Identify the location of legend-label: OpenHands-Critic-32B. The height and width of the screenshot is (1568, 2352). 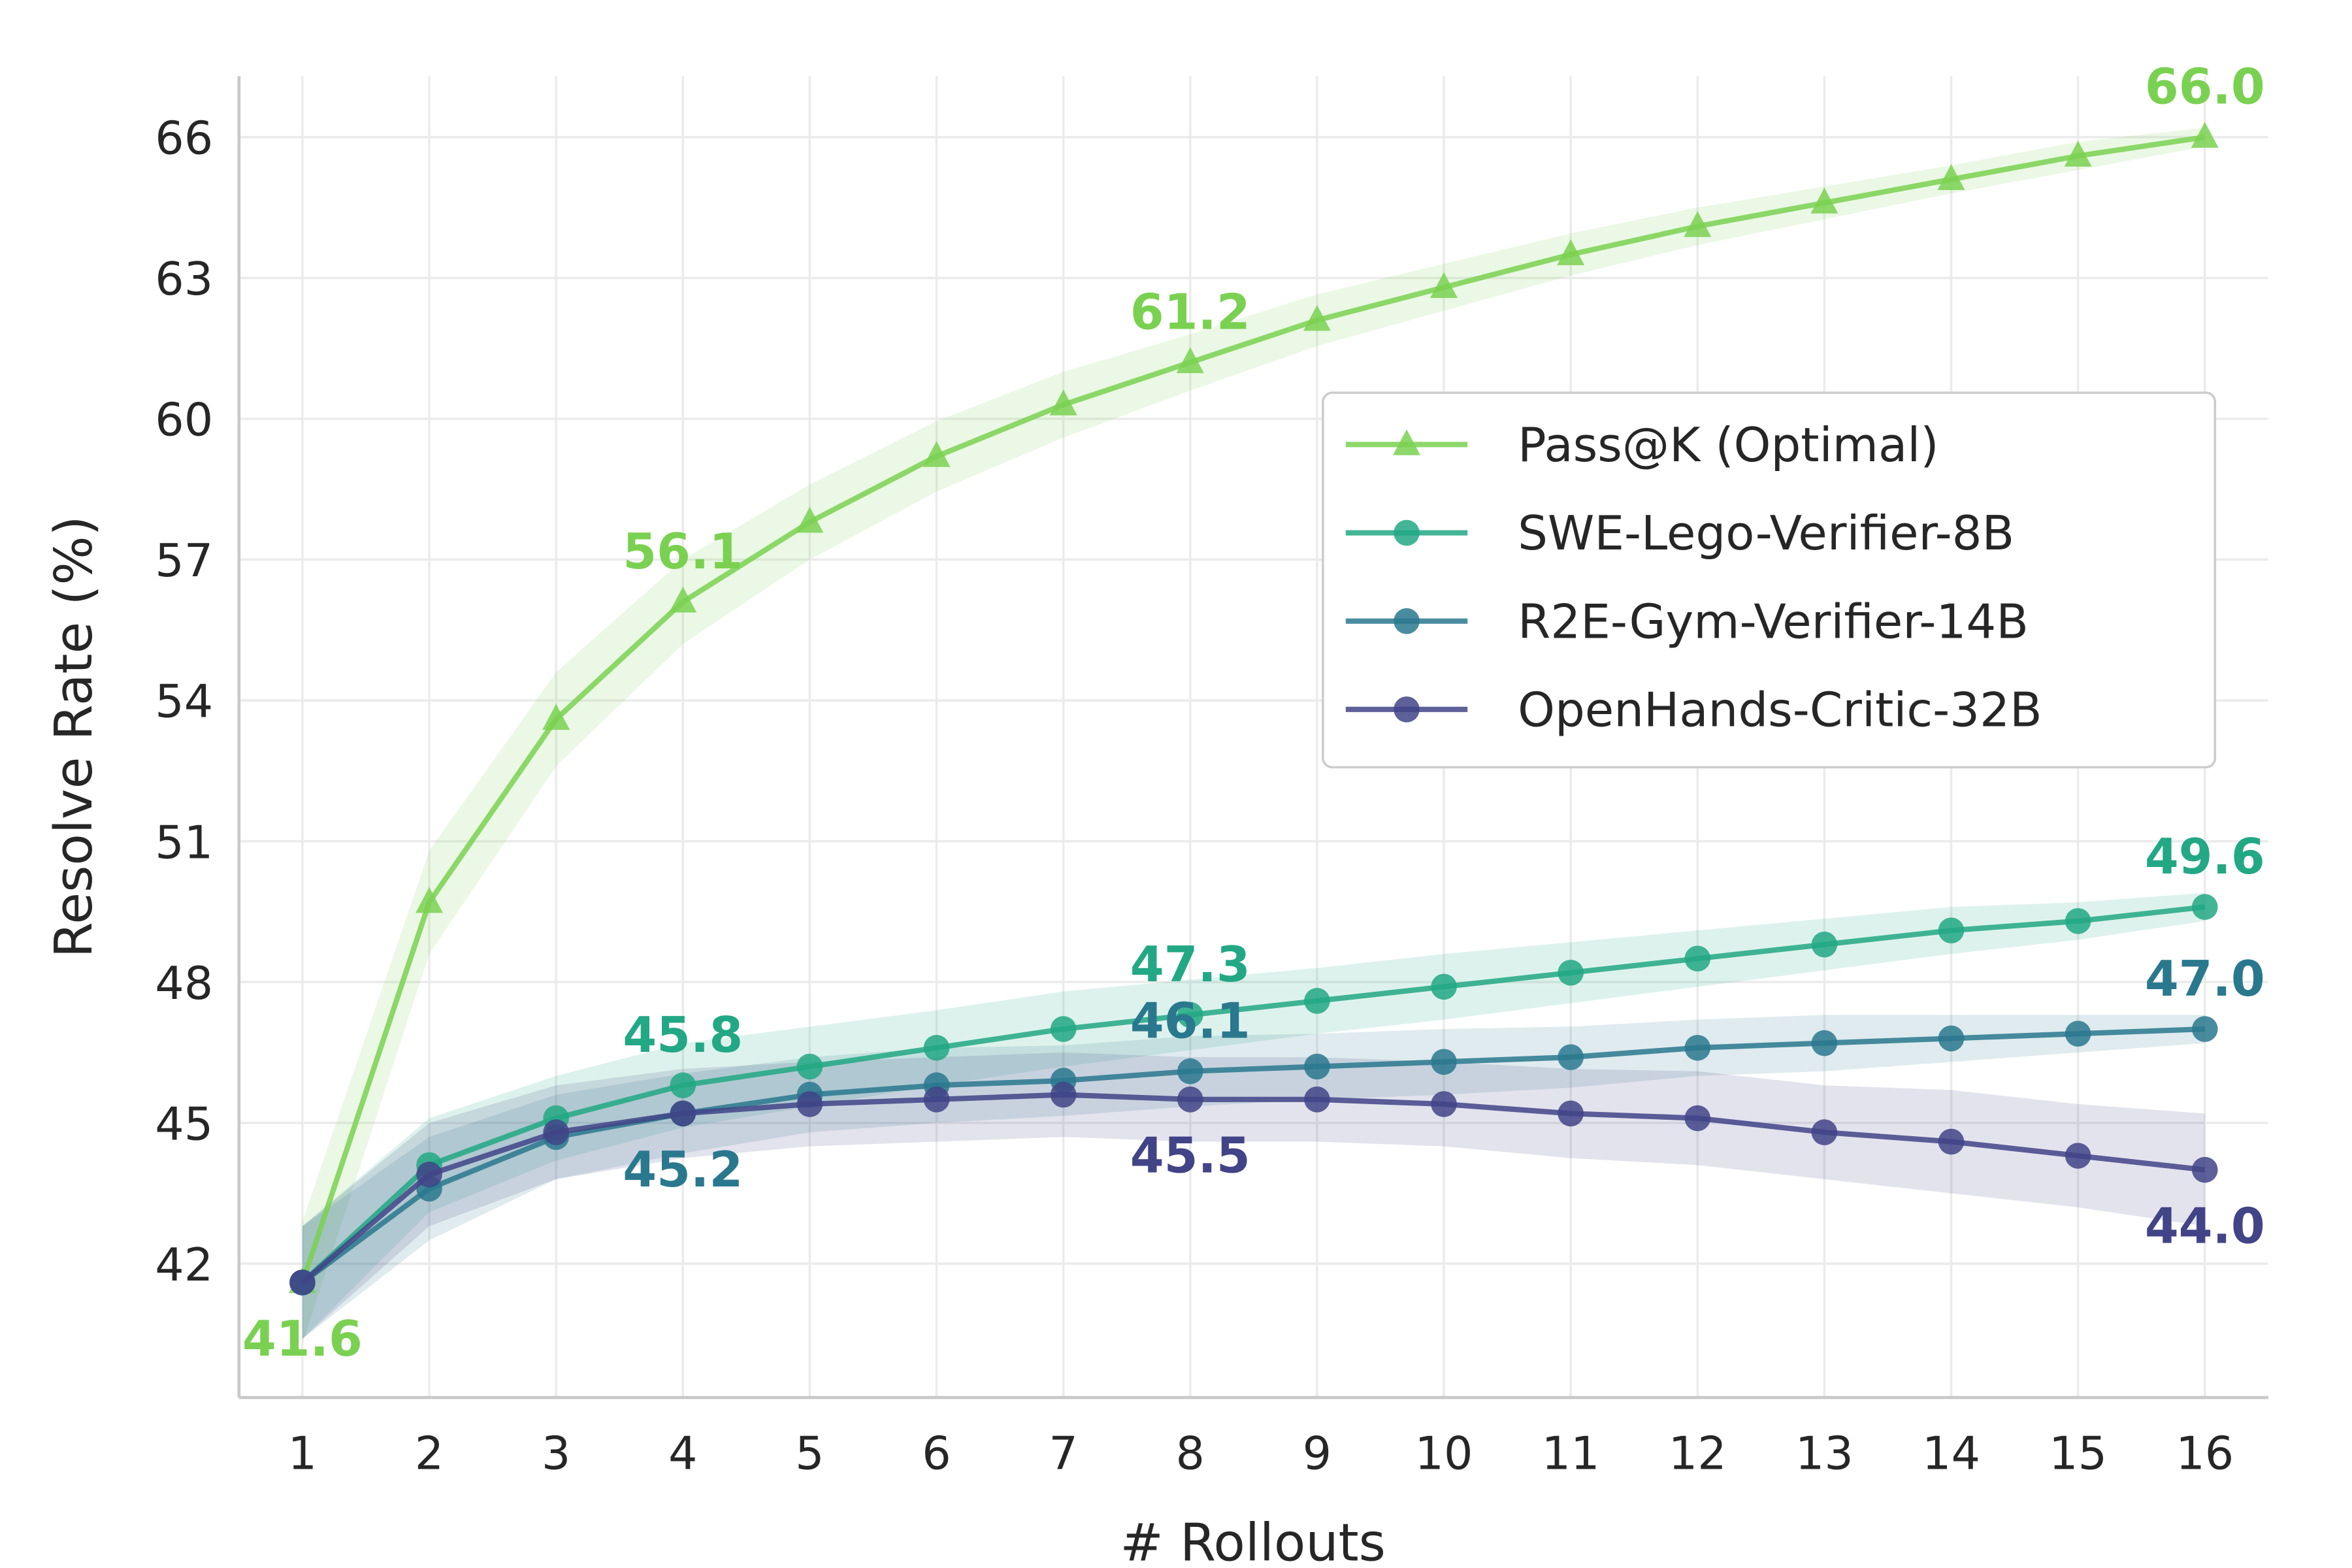
(1780, 710).